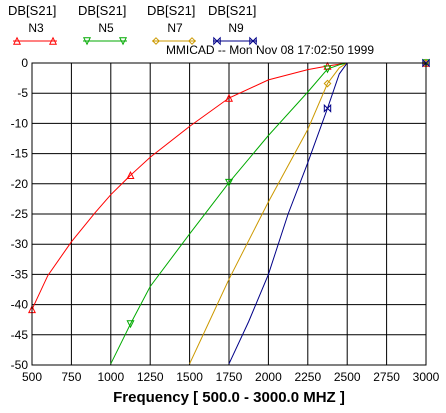 Image resolution: width=446 pixels, height=413 pixels. I want to click on legend-marker-right-N3, so click(53, 40).